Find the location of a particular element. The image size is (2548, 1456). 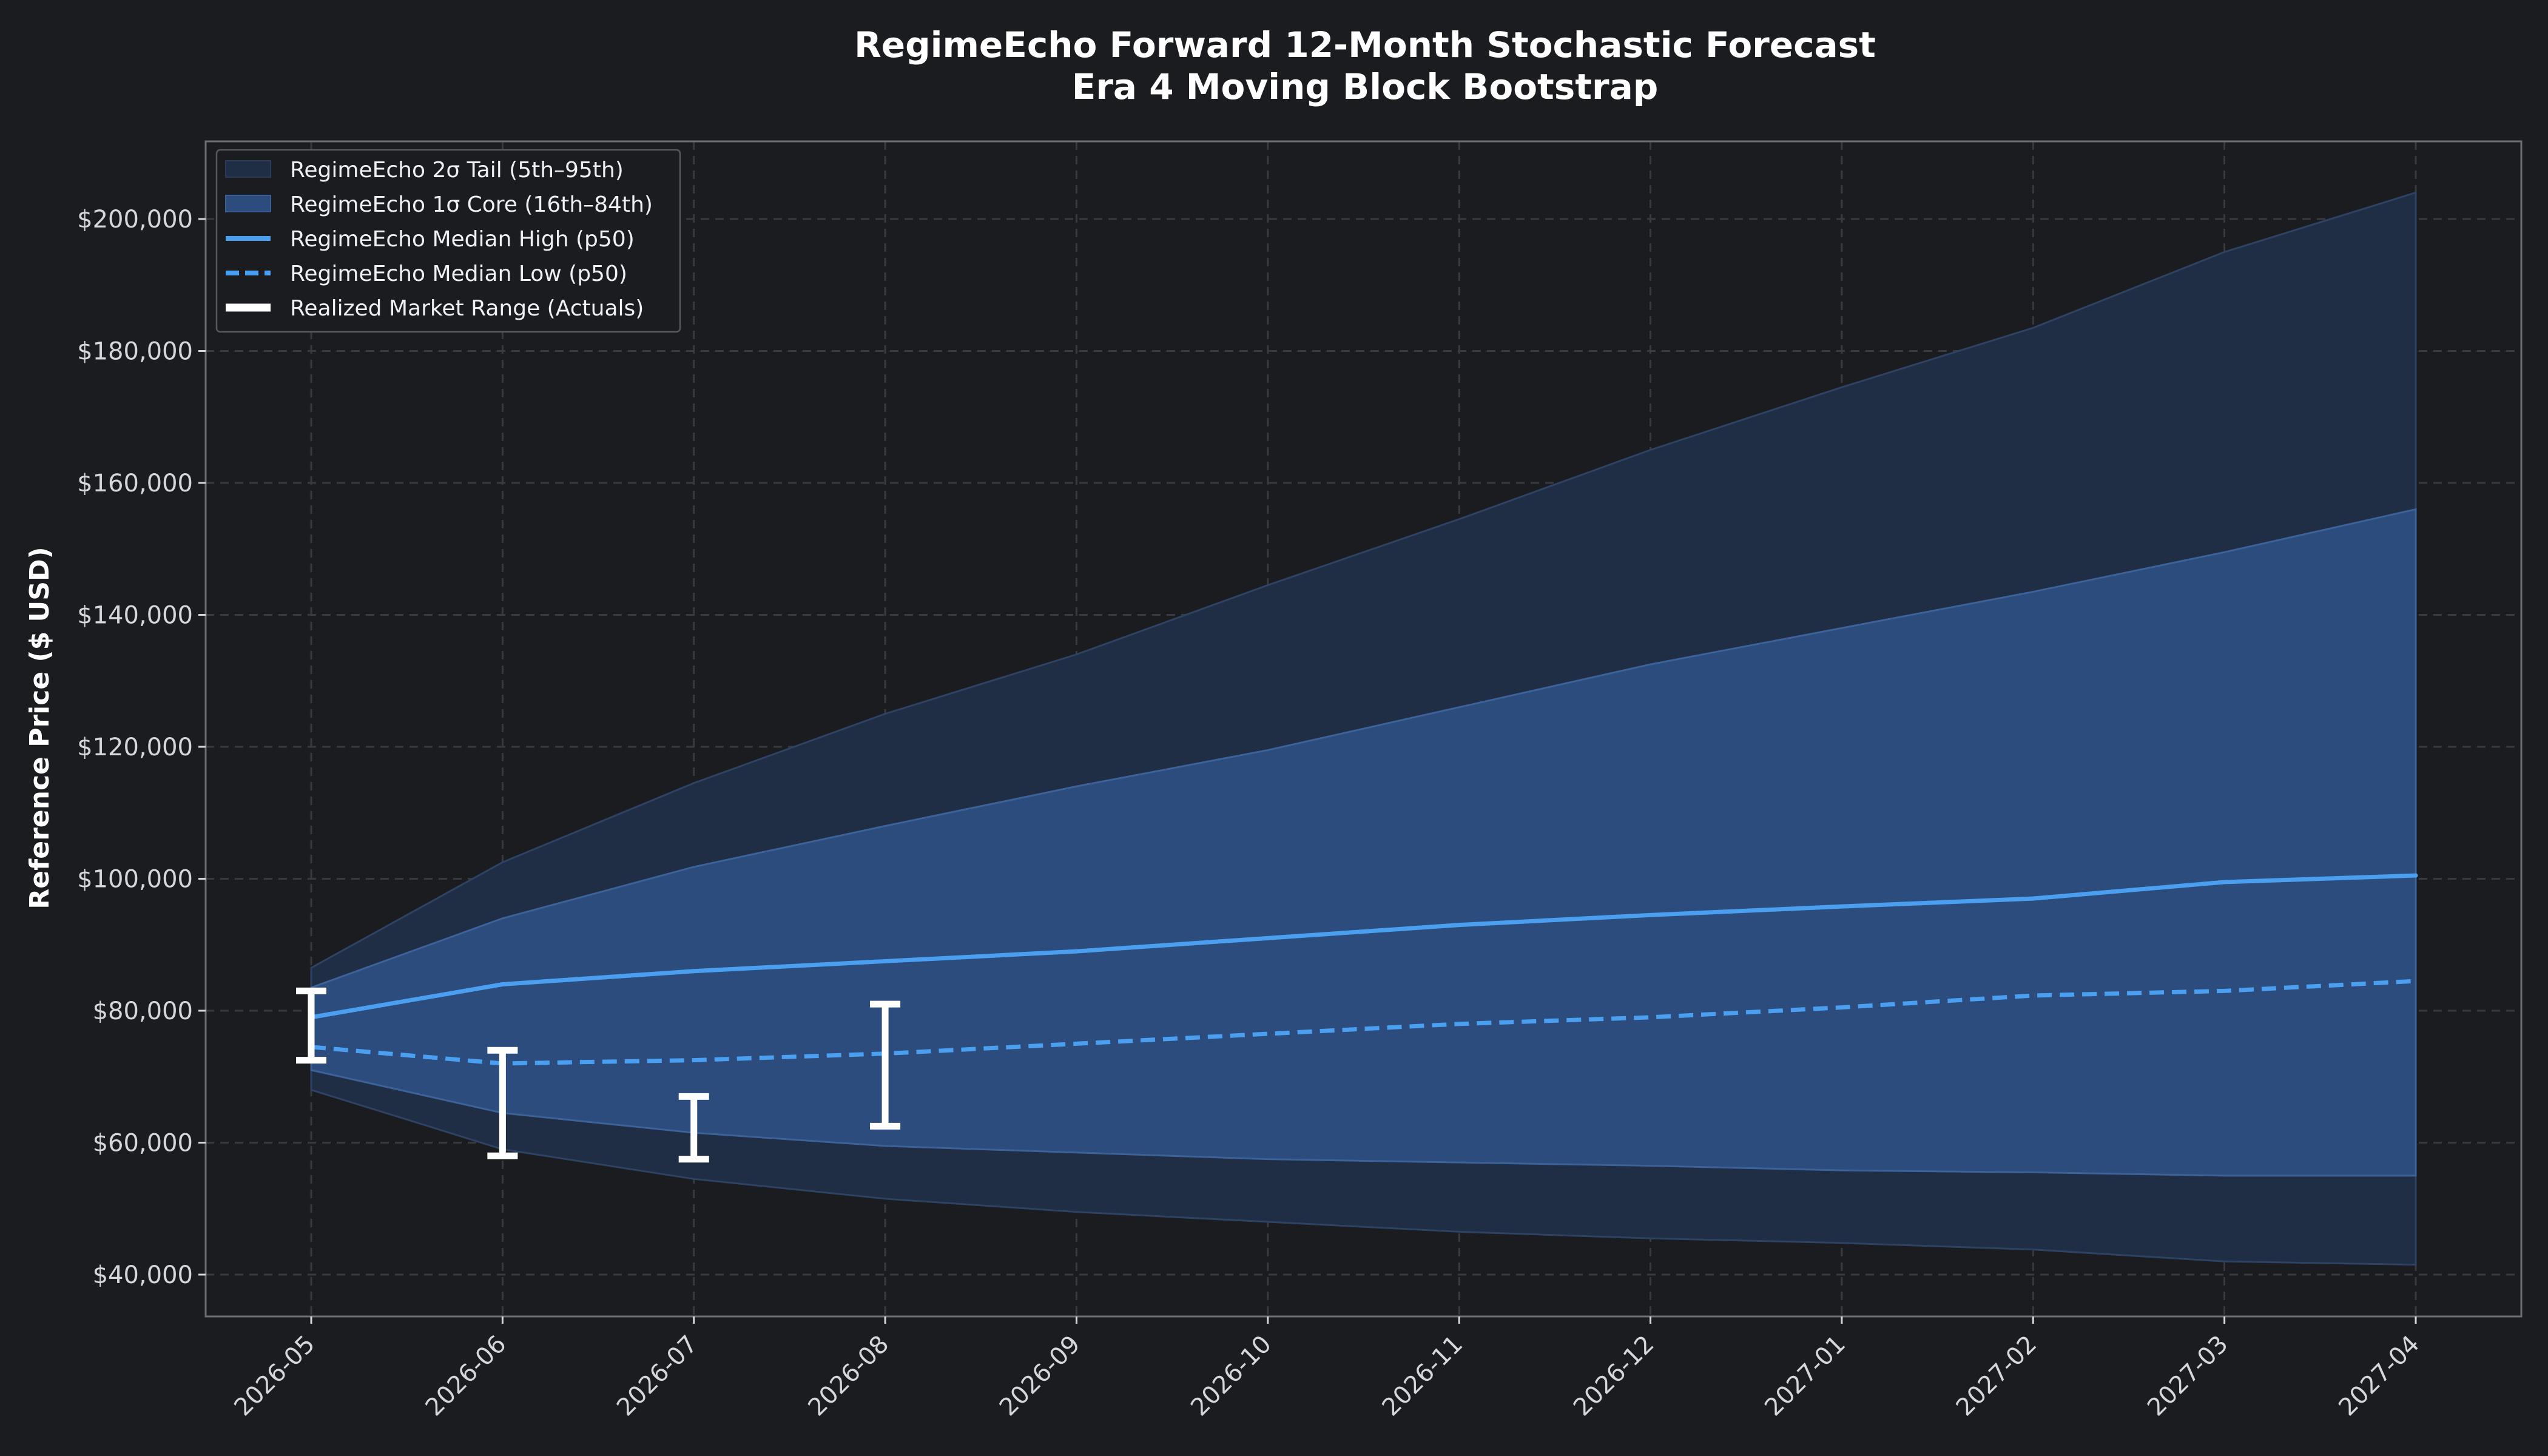

legend-swatch-tail-band is located at coordinates (248, 169).